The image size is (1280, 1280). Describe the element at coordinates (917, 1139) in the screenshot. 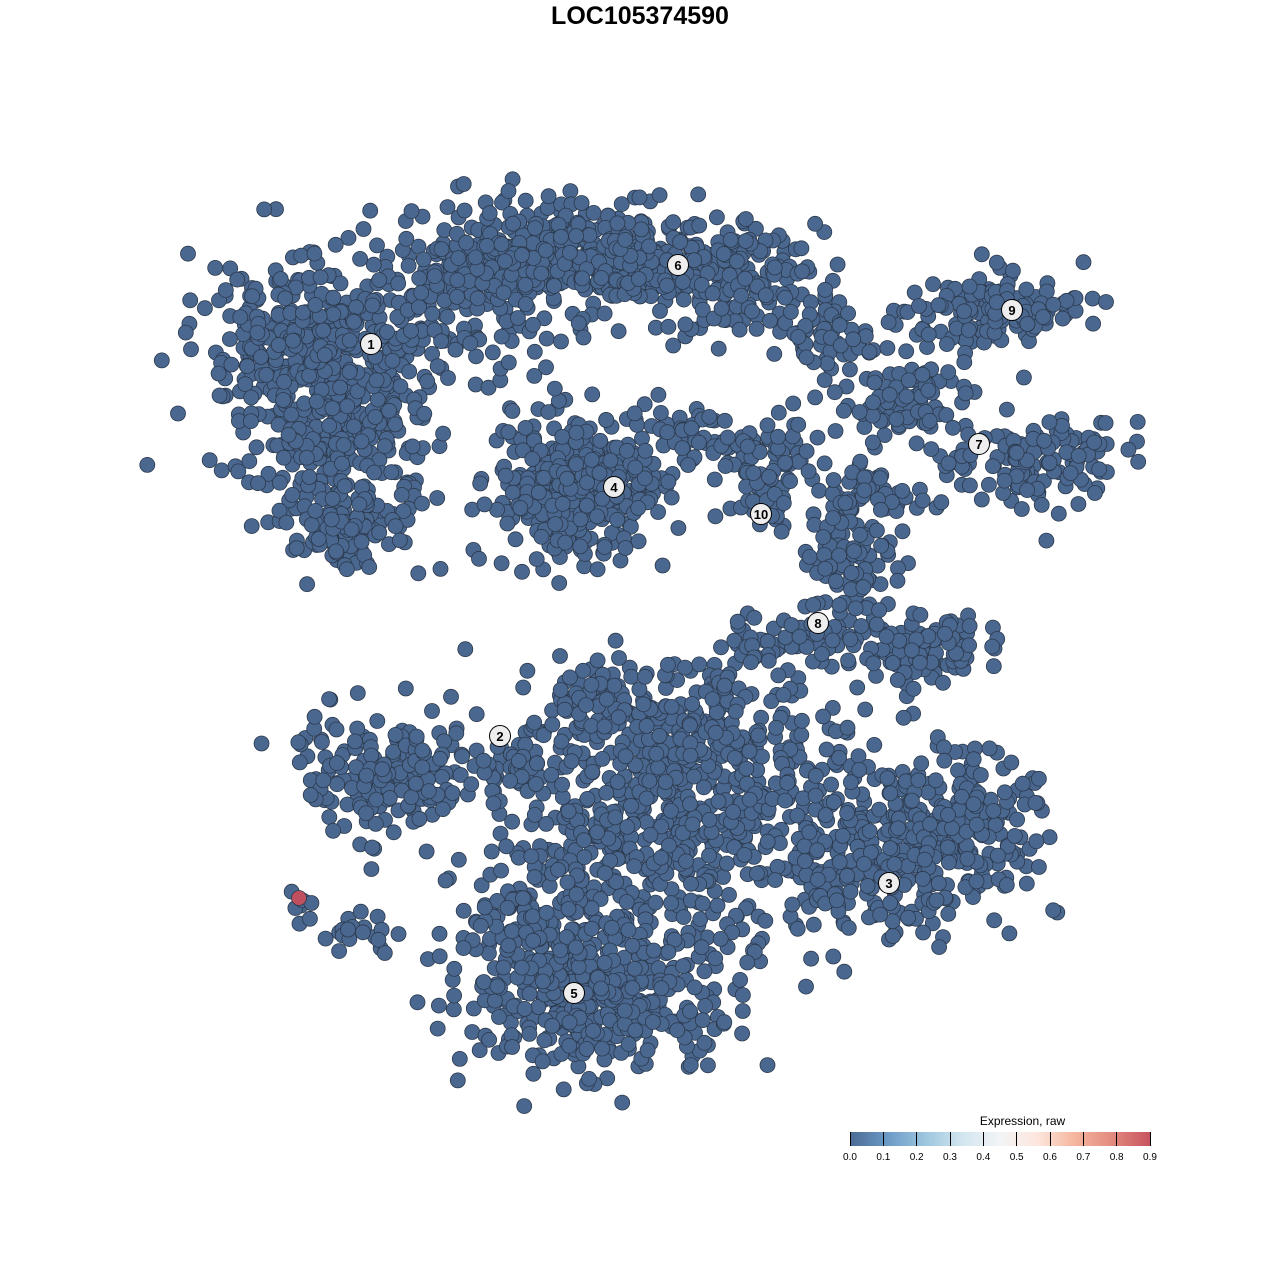

I see `legend-tick` at that location.